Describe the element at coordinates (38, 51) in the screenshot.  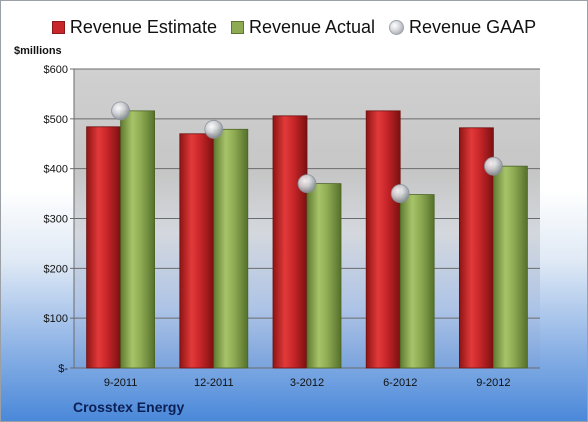
I see `y-axis-units-label: $millions` at that location.